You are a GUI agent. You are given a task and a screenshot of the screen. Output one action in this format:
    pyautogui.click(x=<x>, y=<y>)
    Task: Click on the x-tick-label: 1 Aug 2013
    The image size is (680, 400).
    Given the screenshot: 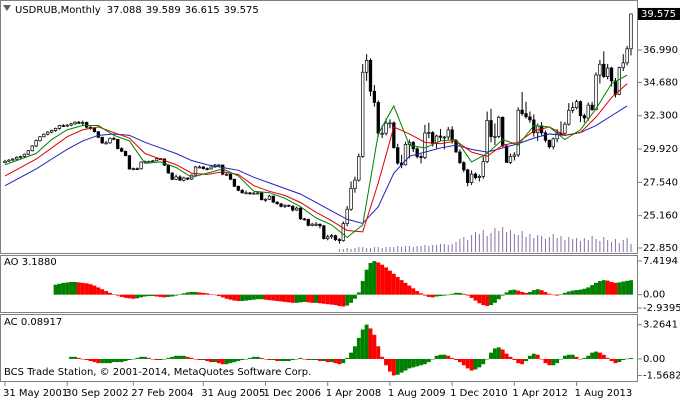 What is the action you would take?
    pyautogui.click(x=604, y=393)
    